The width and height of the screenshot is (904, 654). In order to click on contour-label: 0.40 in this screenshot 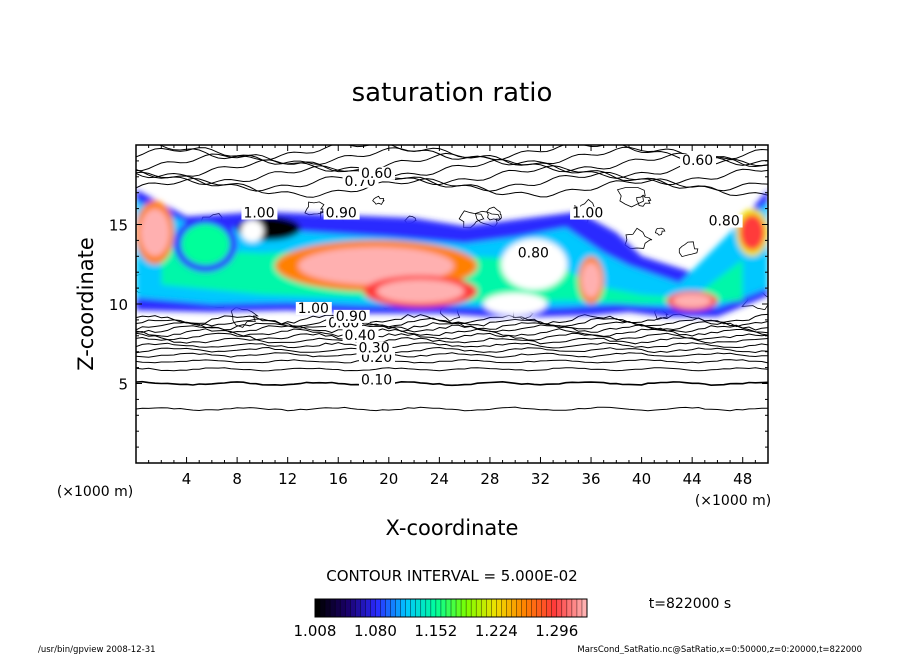, I will do `click(360, 336)`.